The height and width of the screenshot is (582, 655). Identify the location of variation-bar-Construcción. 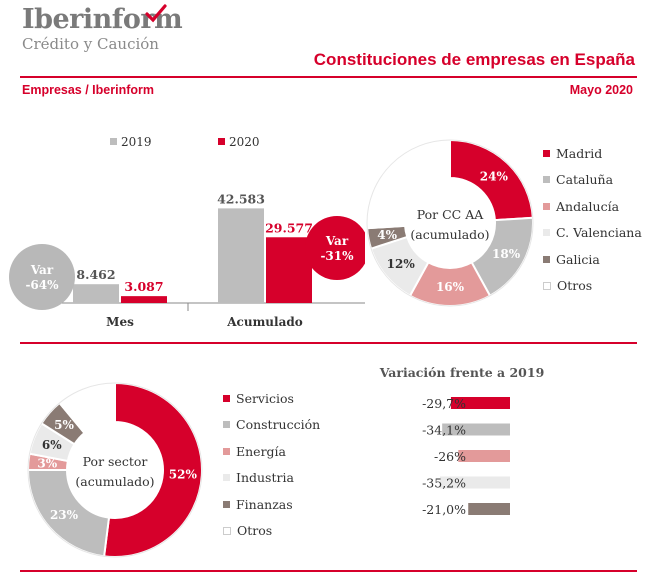
(476, 429).